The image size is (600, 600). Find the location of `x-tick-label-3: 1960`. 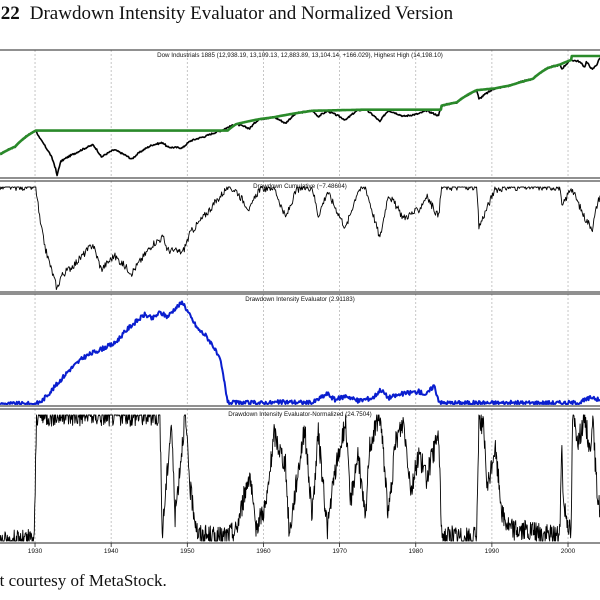

x-tick-label-3: 1960 is located at coordinates (263, 551).